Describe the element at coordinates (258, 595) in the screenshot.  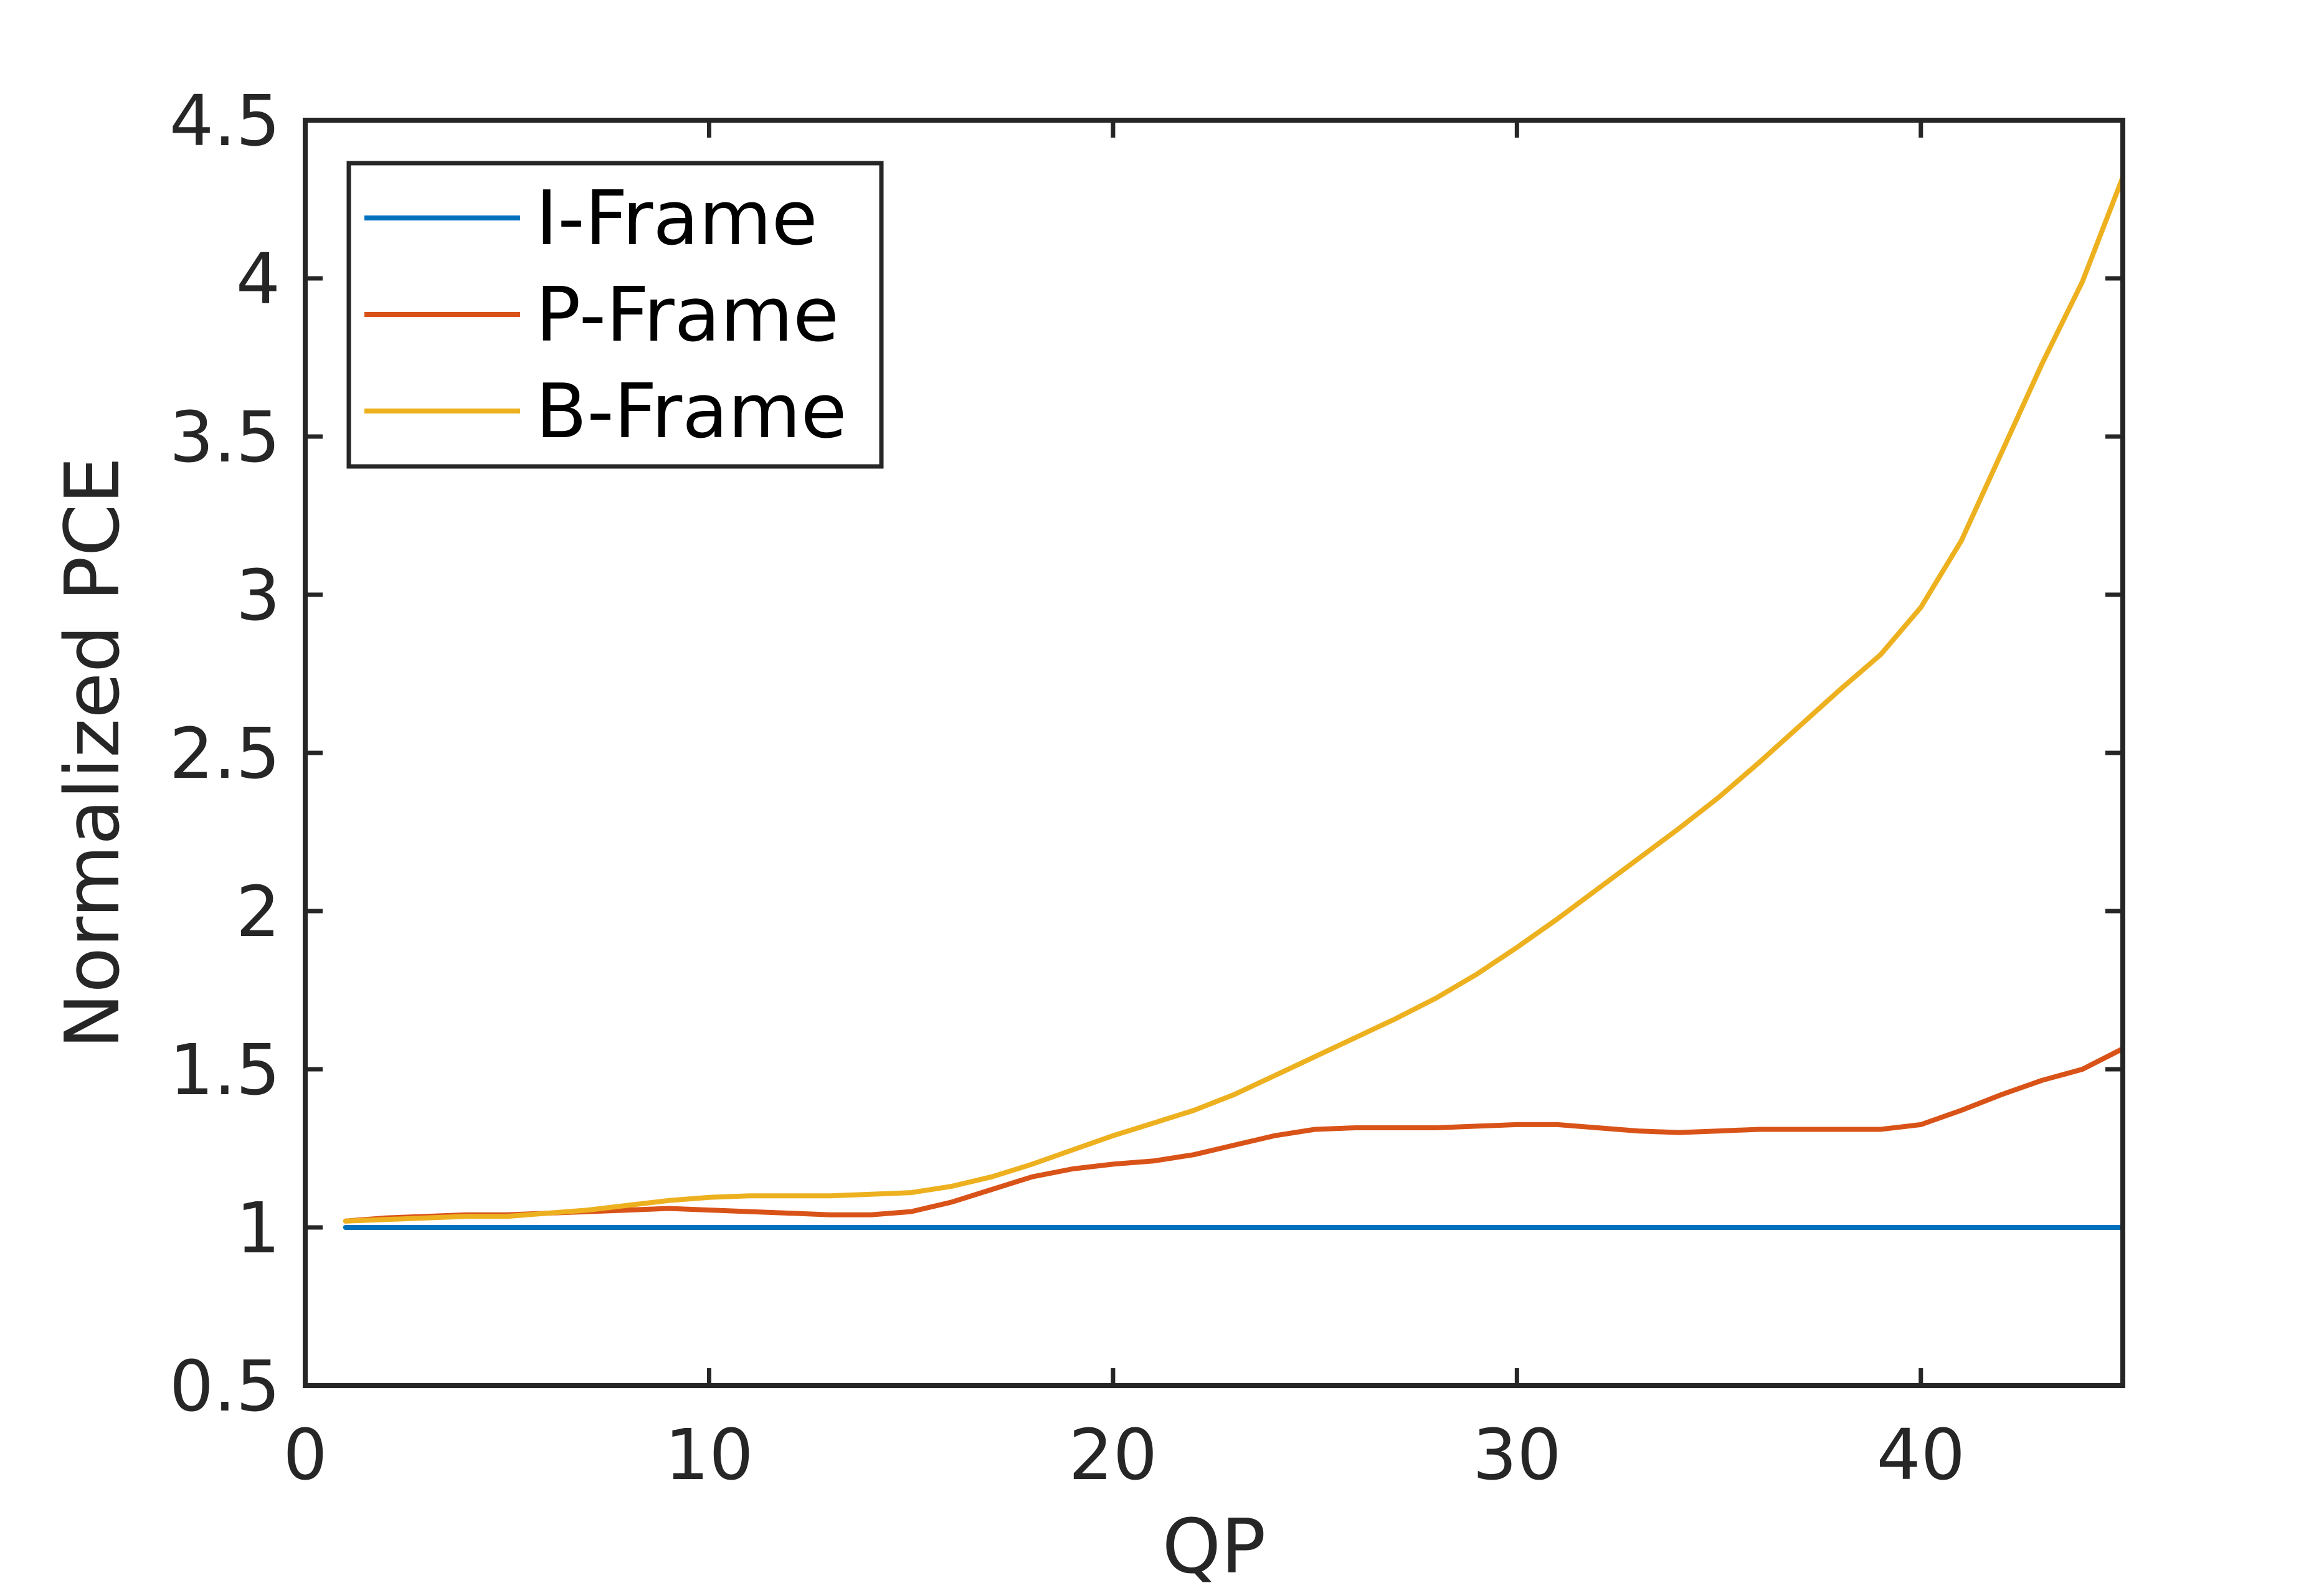
I see `y-tick-label: 3` at that location.